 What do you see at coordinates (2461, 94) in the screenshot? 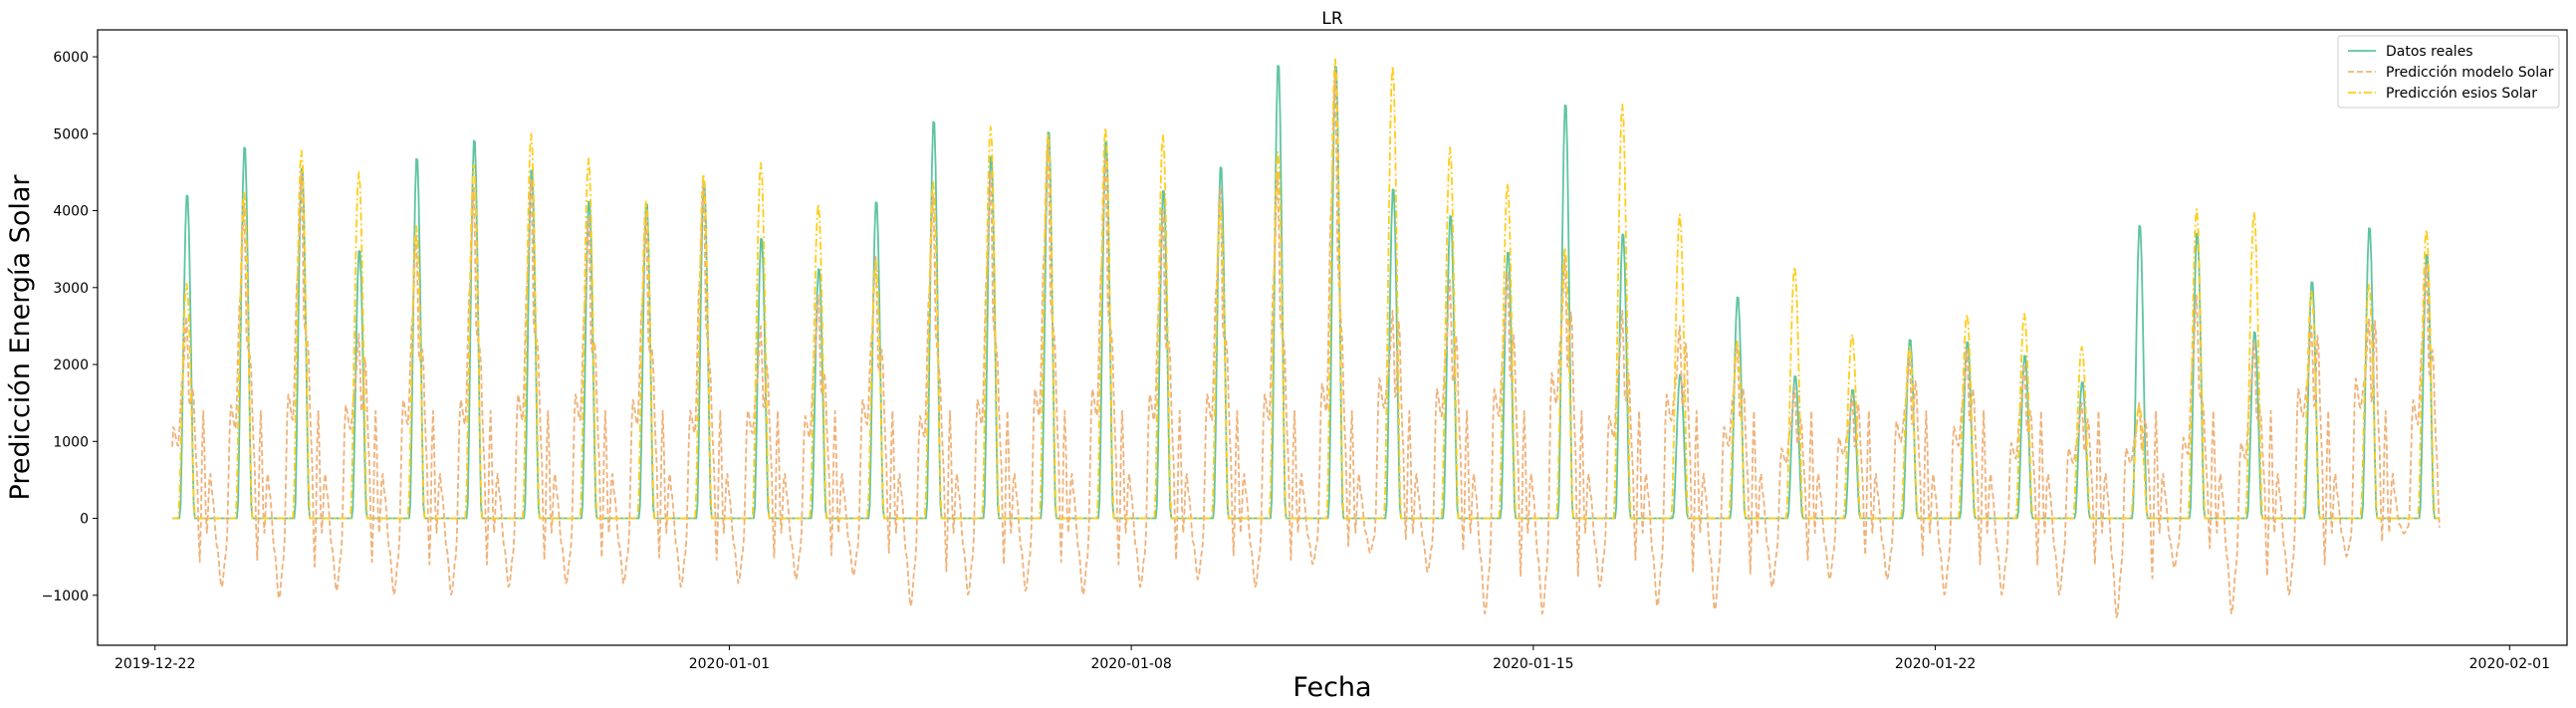
I see `legend-label-prediccion-esios: Predicción esios Solar` at bounding box center [2461, 94].